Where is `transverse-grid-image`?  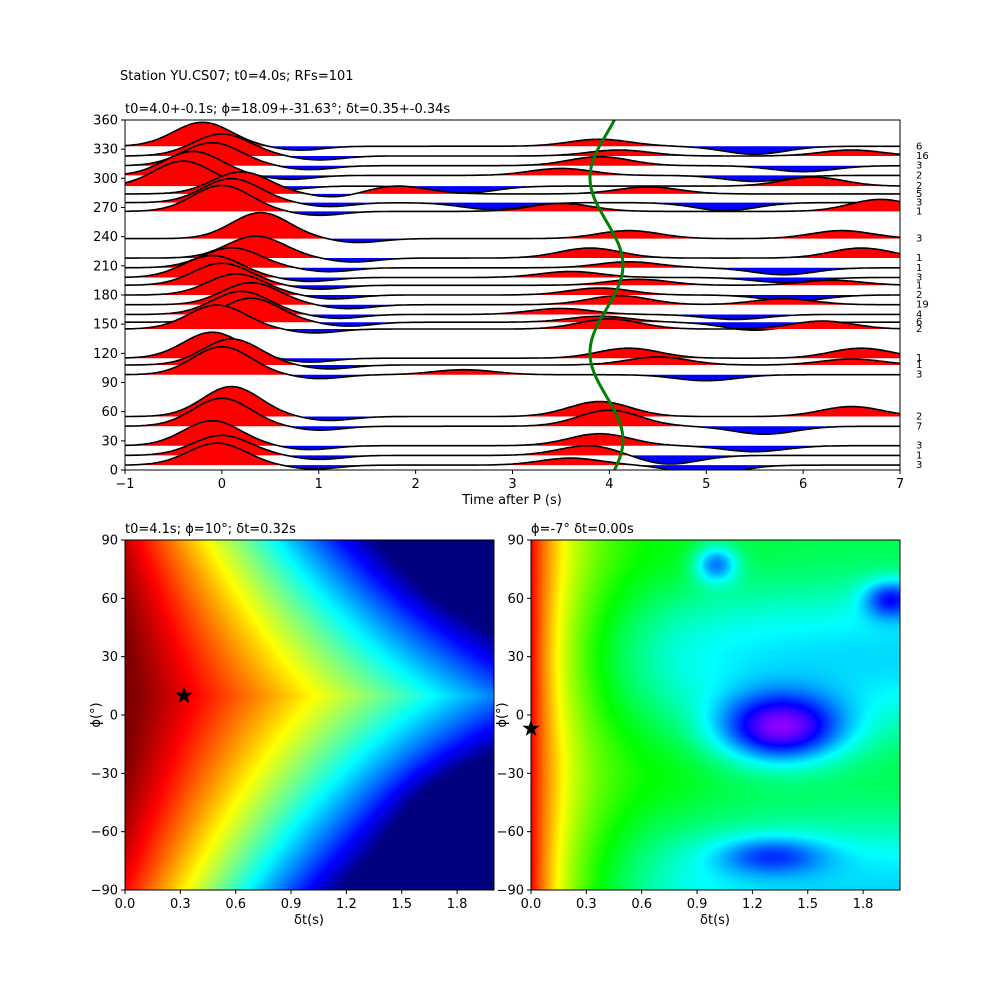
transverse-grid-image is located at coordinates (715, 715).